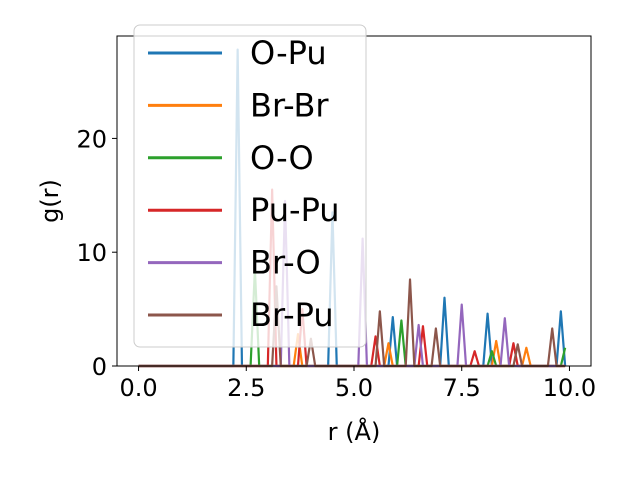 The height and width of the screenshot is (480, 640). What do you see at coordinates (354, 388) in the screenshot?
I see `x-tick-label: 5.0` at bounding box center [354, 388].